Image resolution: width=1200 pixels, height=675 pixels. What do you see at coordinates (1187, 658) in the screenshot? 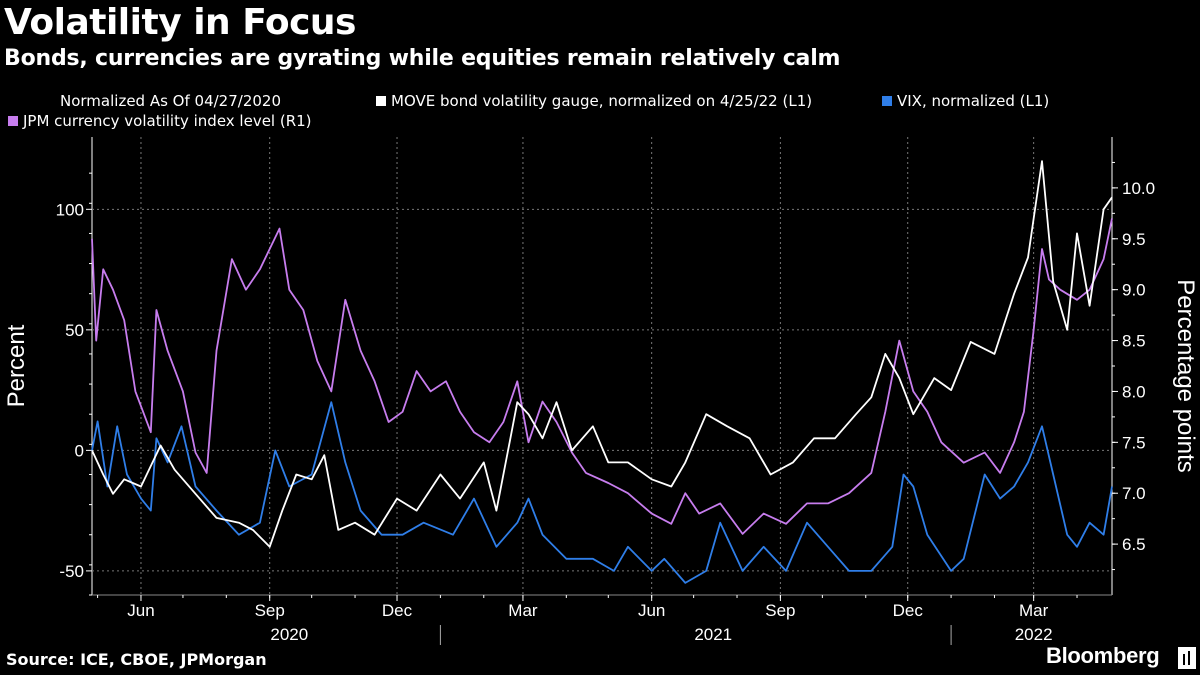
I see `bloomberg-chart-icon` at bounding box center [1187, 658].